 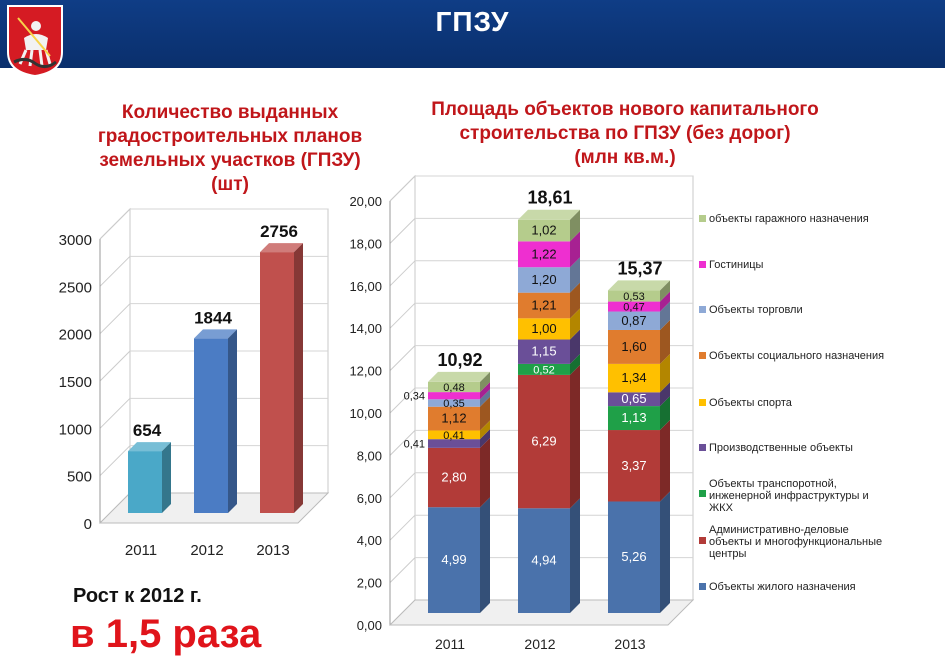 What do you see at coordinates (543, 230) in the screenshot?
I see `segment-value-label: 1,02` at bounding box center [543, 230].